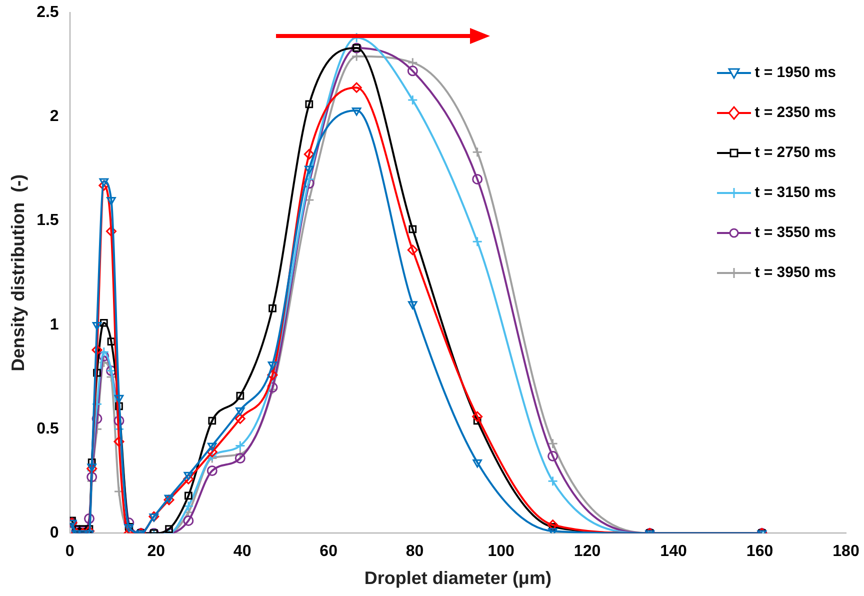 The image size is (864, 596). Describe the element at coordinates (501, 551) in the screenshot. I see `x-tick-label: 100` at that location.